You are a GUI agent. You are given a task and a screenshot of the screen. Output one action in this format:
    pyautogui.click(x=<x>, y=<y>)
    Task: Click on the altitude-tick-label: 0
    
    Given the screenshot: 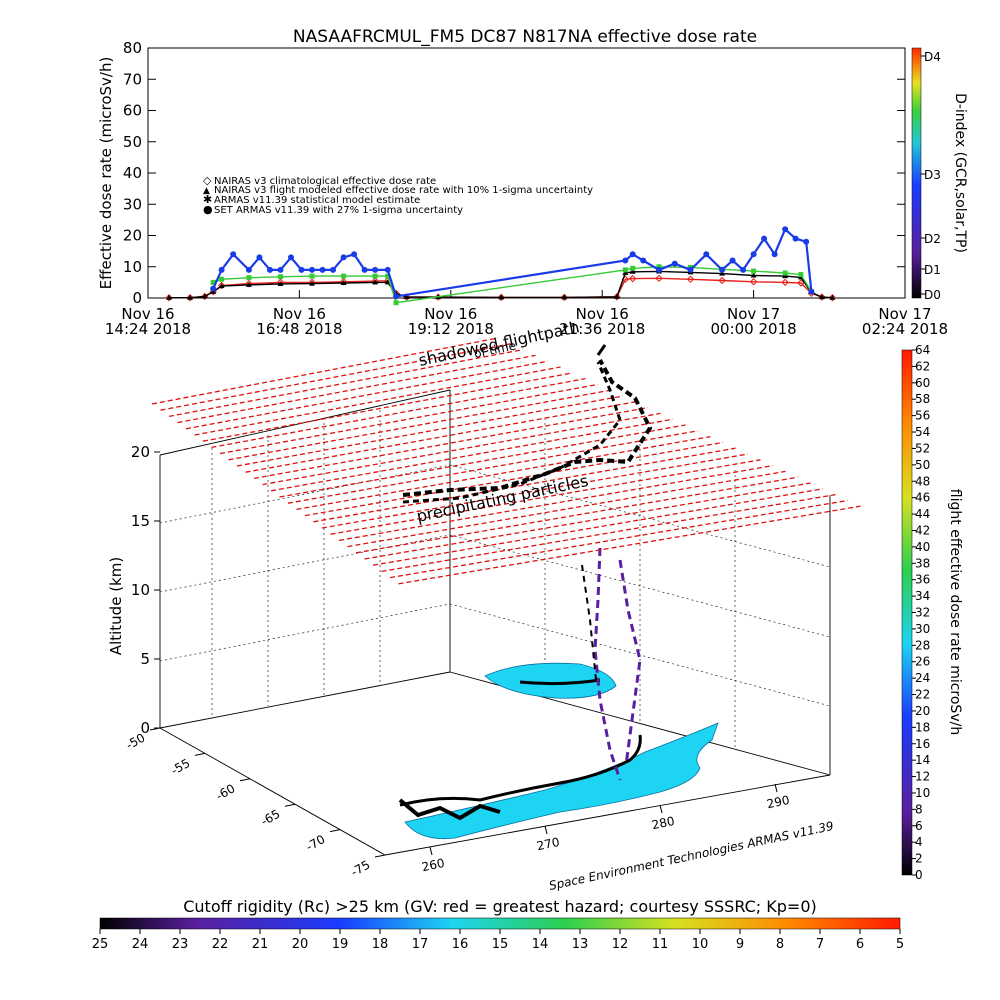 What is the action you would take?
    pyautogui.click(x=145, y=728)
    